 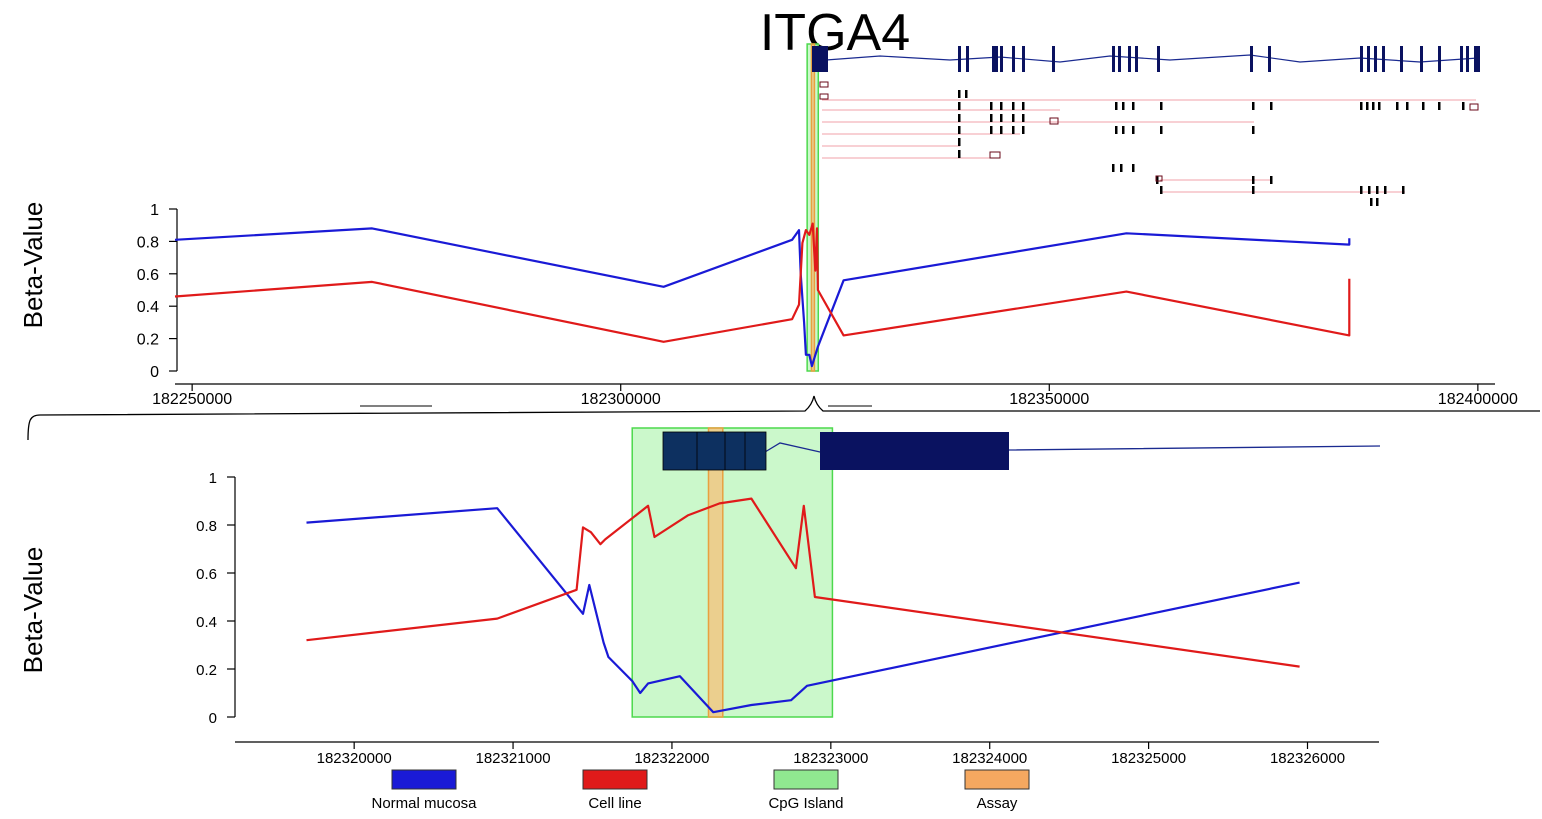 I want to click on bottom-x-tick-label: 182326000, so click(x=1307, y=758).